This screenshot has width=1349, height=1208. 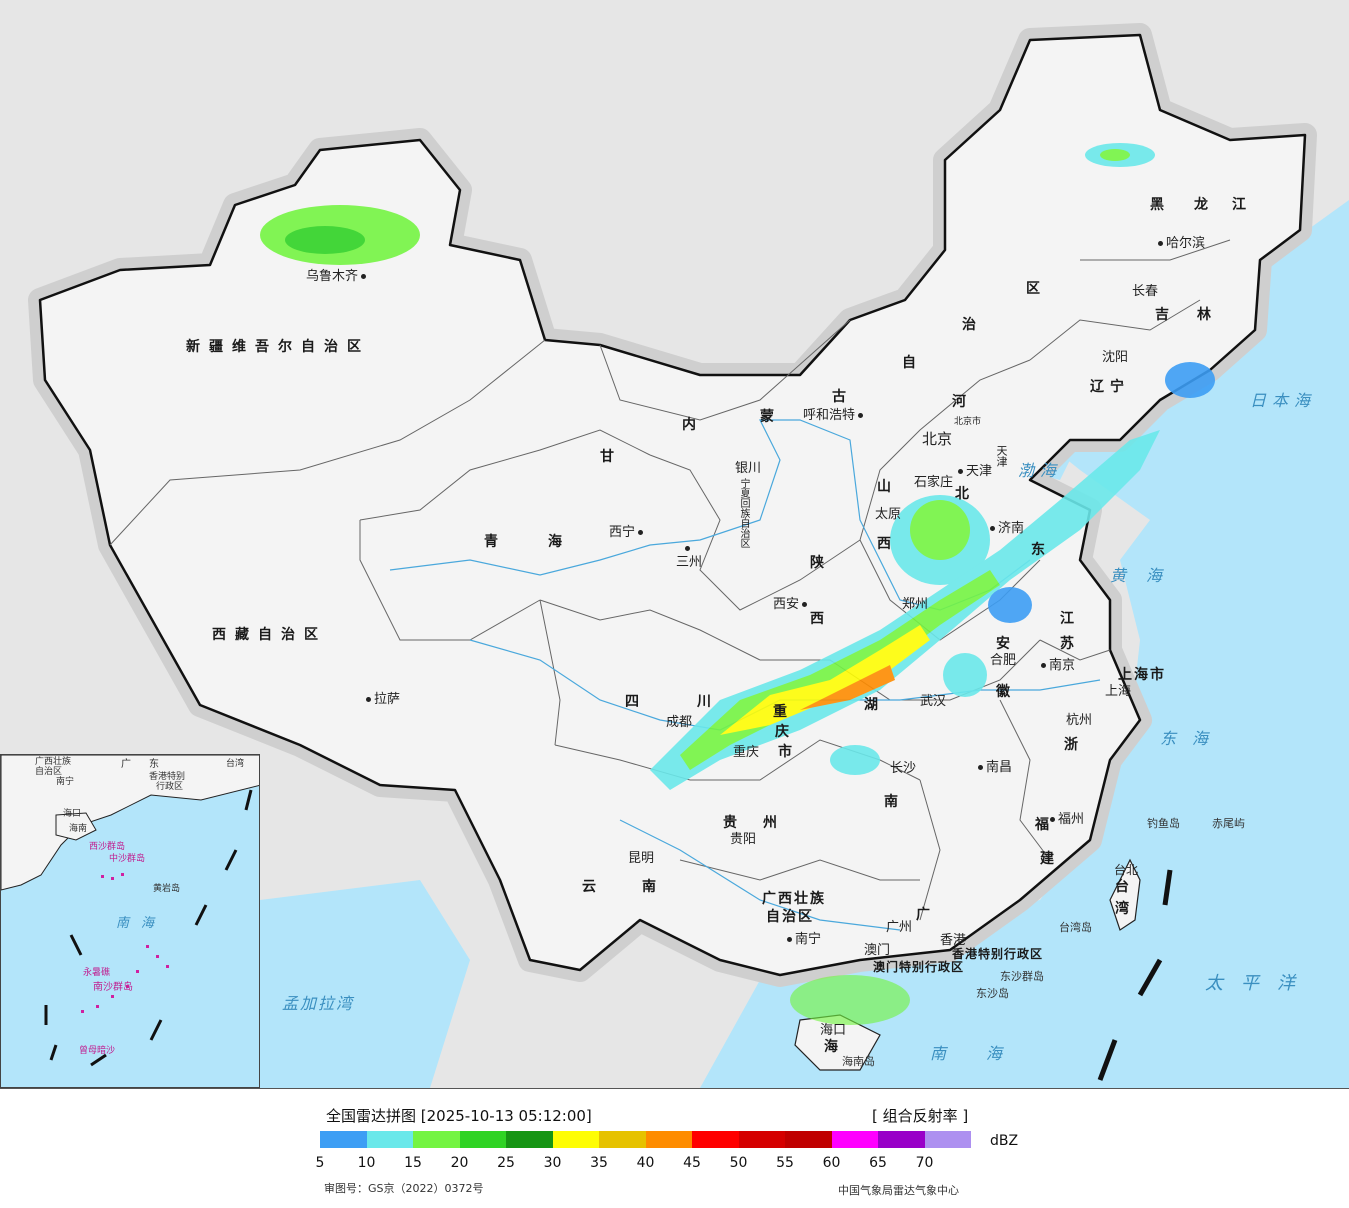 I want to click on colorbar, so click(x=645, y=1139).